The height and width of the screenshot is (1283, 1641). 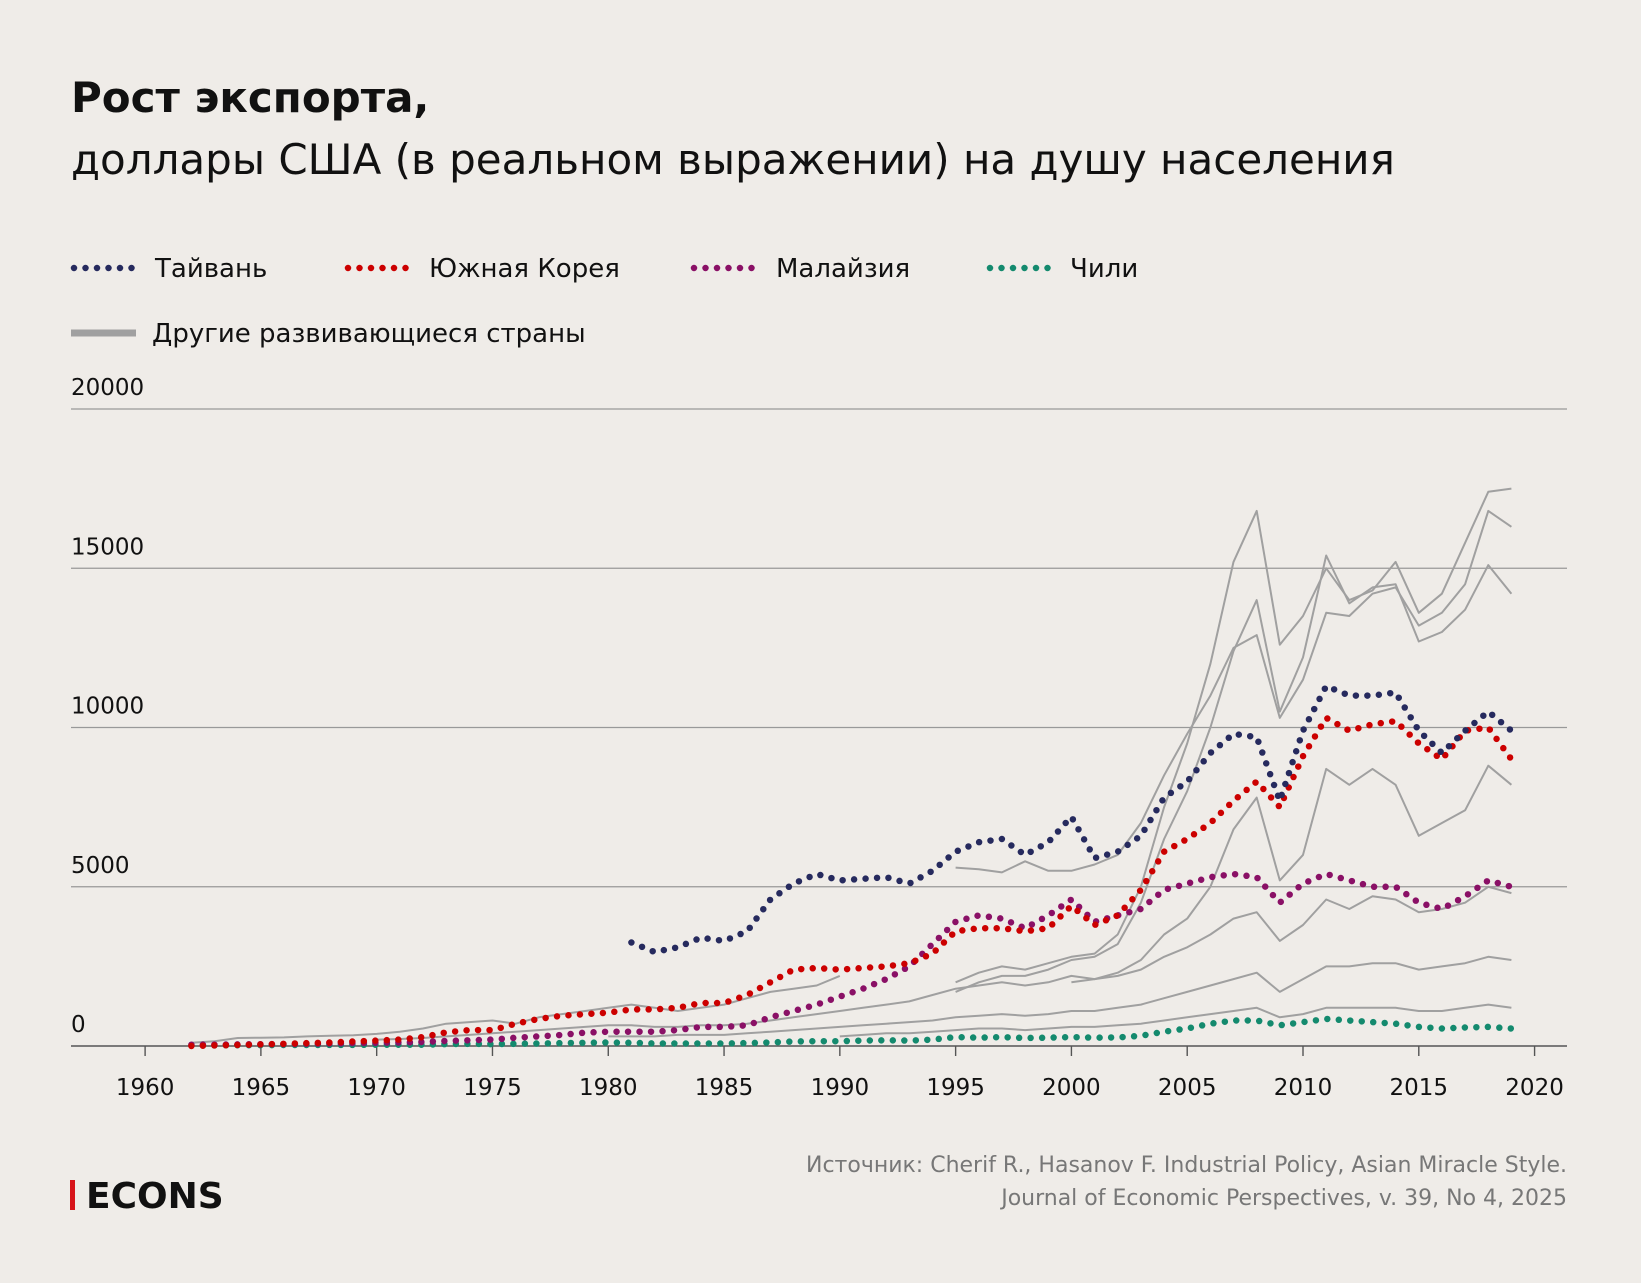 What do you see at coordinates (107, 547) in the screenshot?
I see `y-tick-label: 15000` at bounding box center [107, 547].